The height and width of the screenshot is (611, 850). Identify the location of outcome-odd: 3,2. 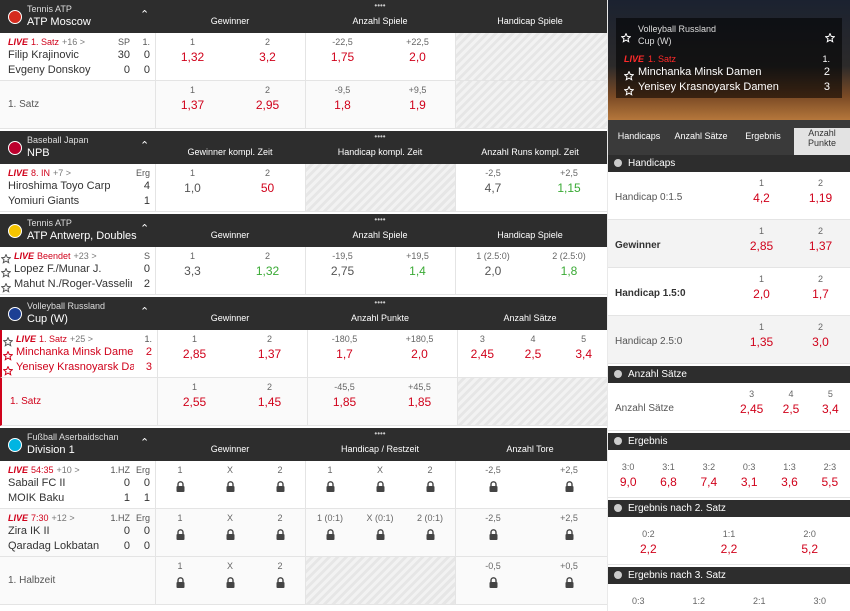
(267, 57).